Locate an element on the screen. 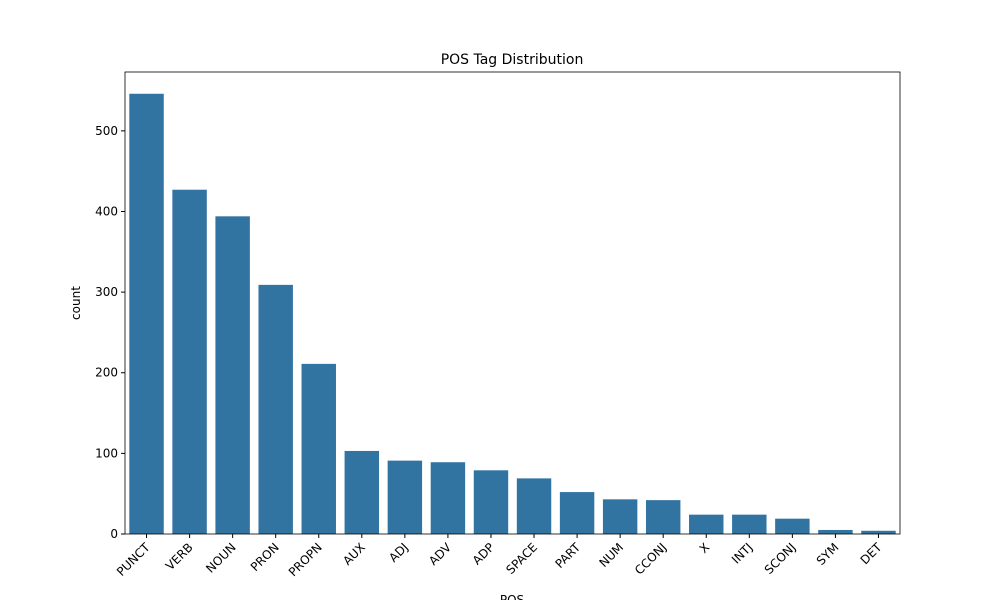  x-tick-label: PROPN is located at coordinates (305, 559).